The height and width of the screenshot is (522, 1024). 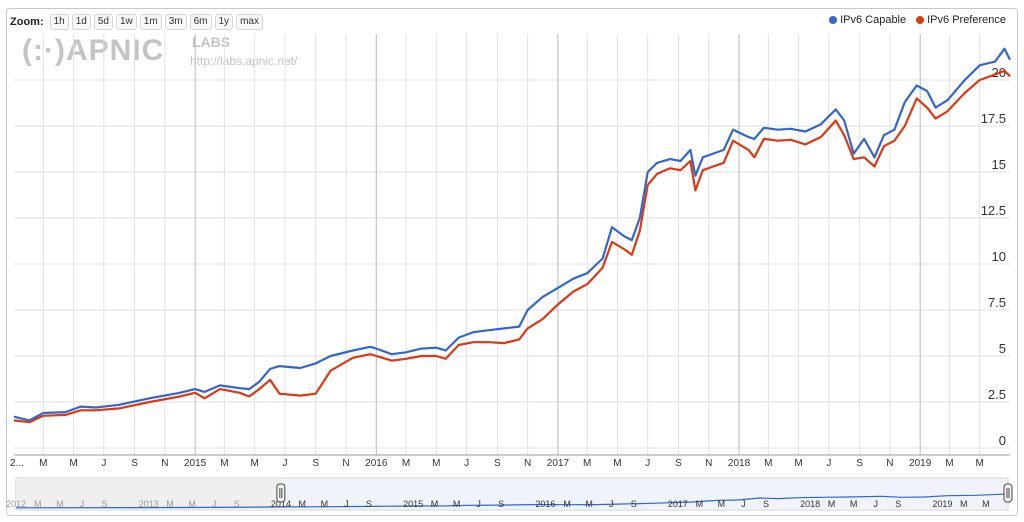 I want to click on zoom-1d-button: 1d, so click(x=81, y=22).